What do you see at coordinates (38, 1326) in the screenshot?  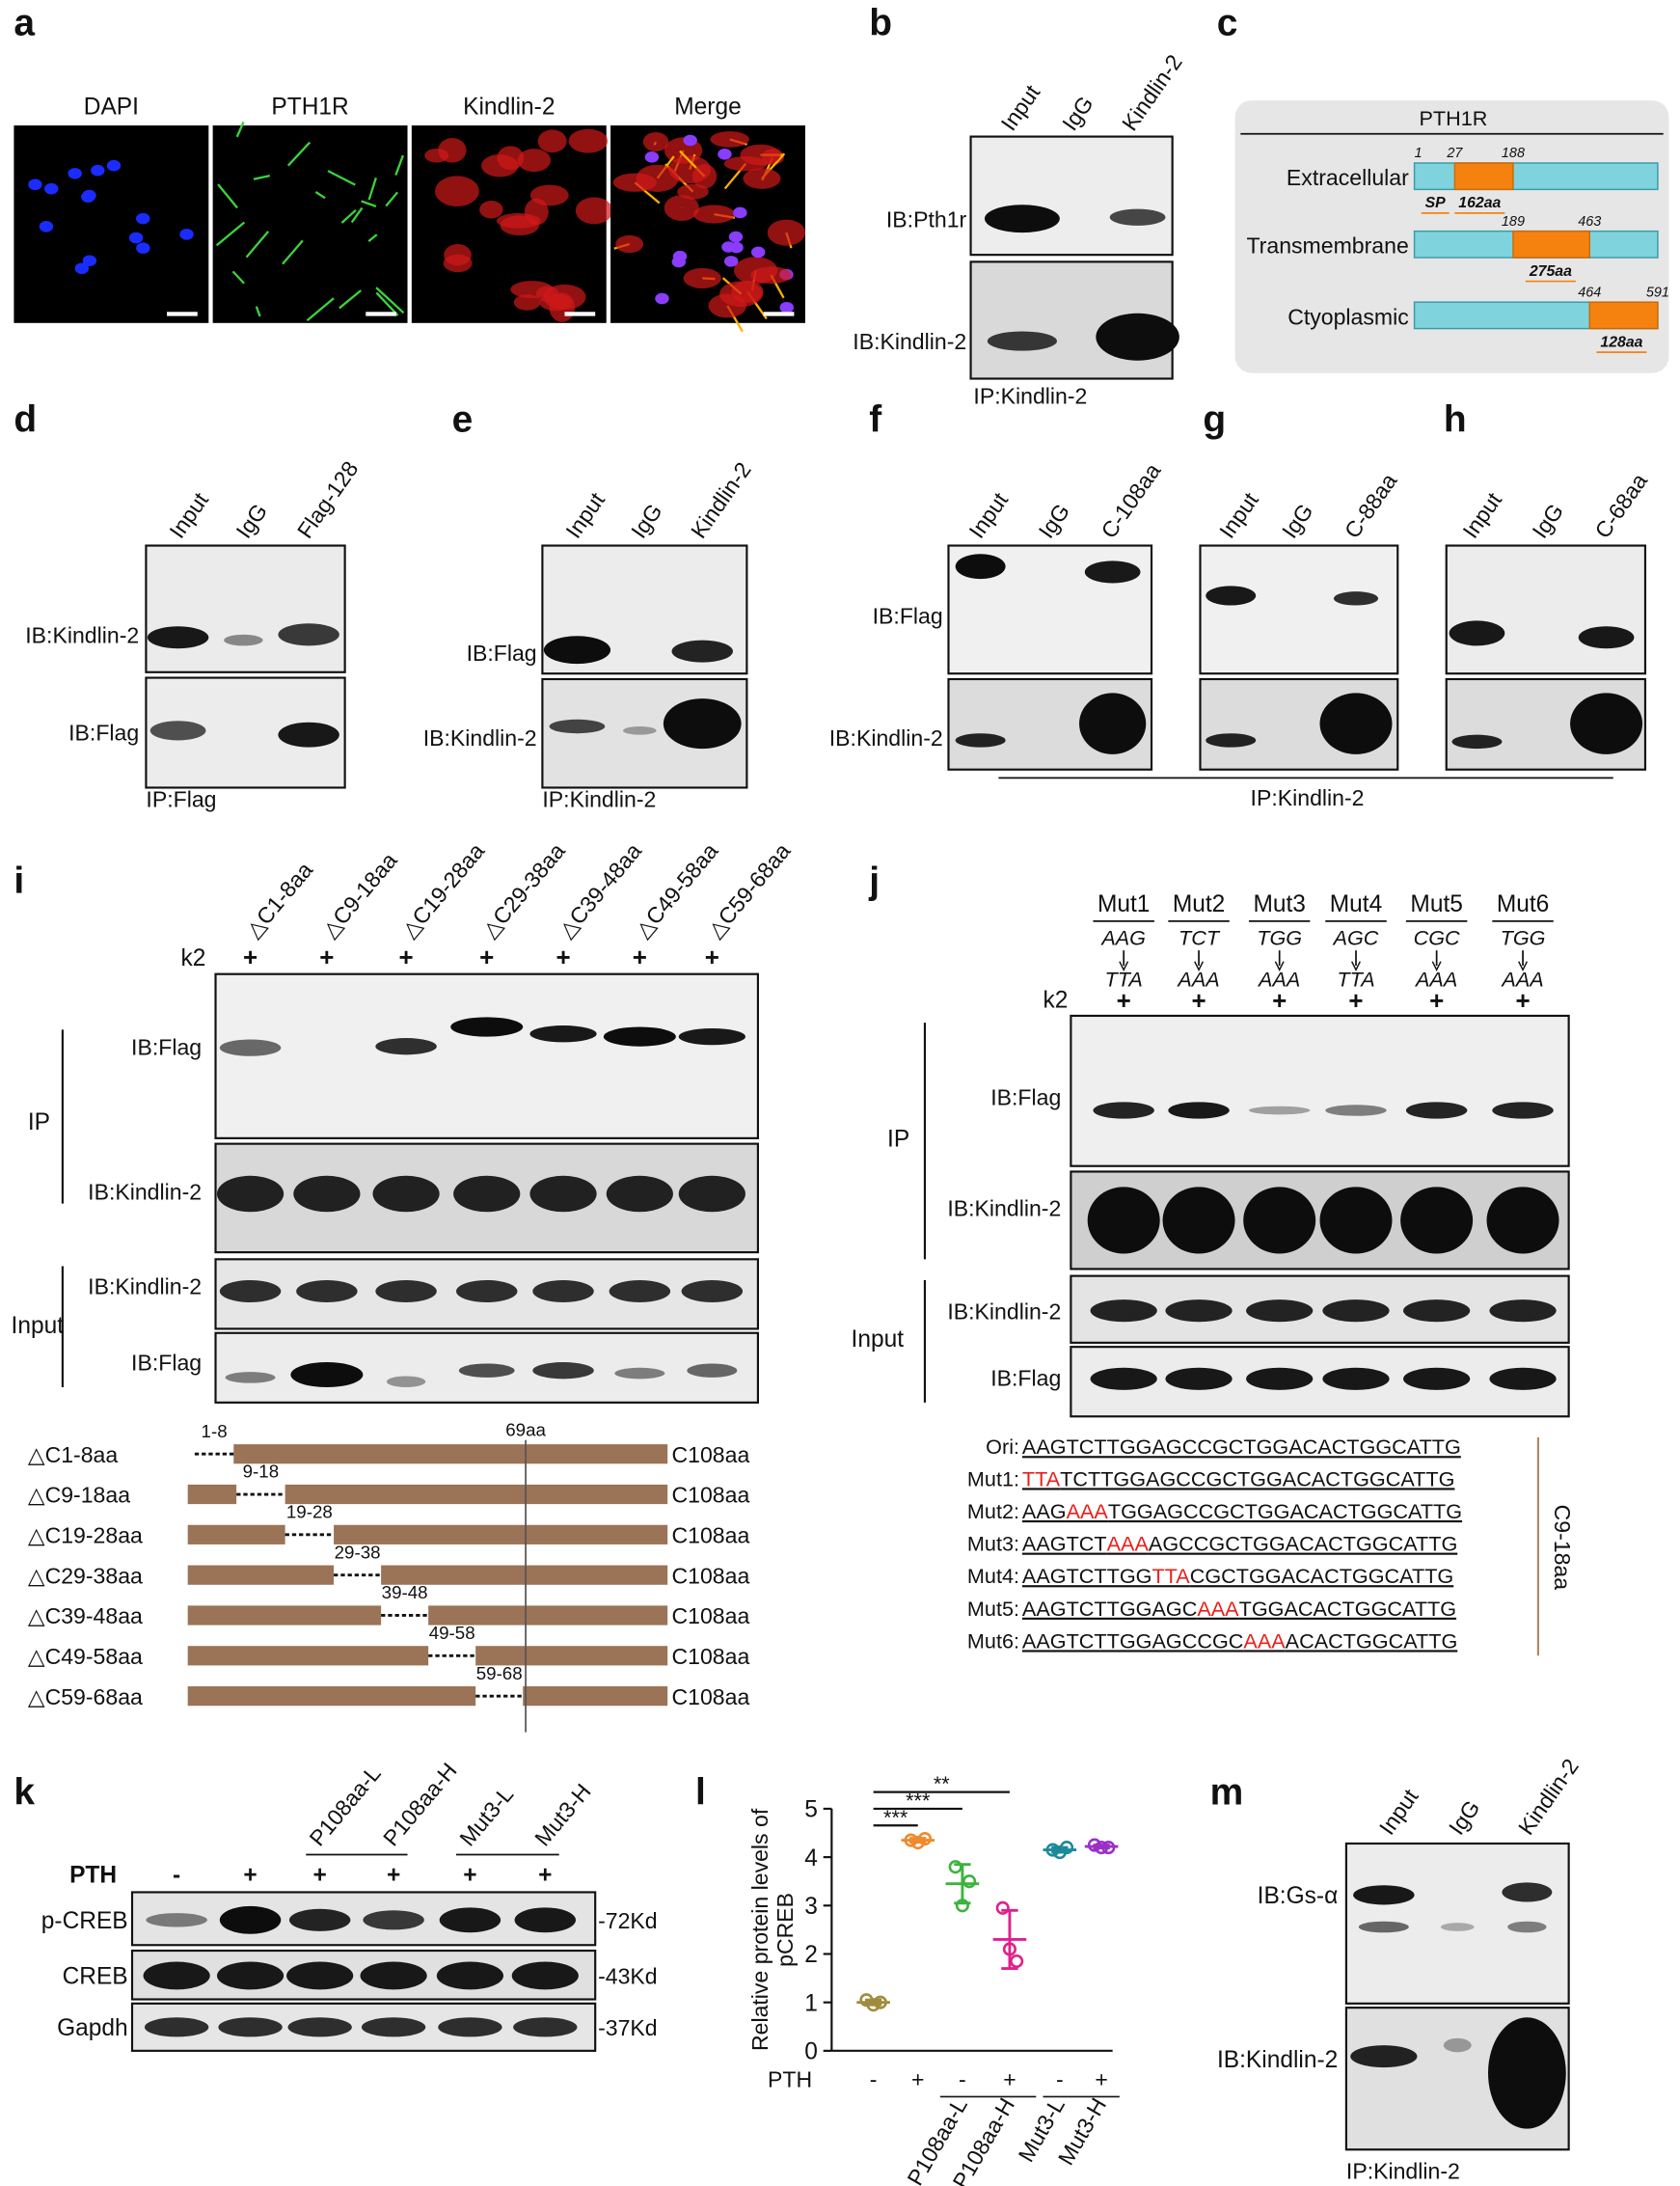 I see `label: Input` at bounding box center [38, 1326].